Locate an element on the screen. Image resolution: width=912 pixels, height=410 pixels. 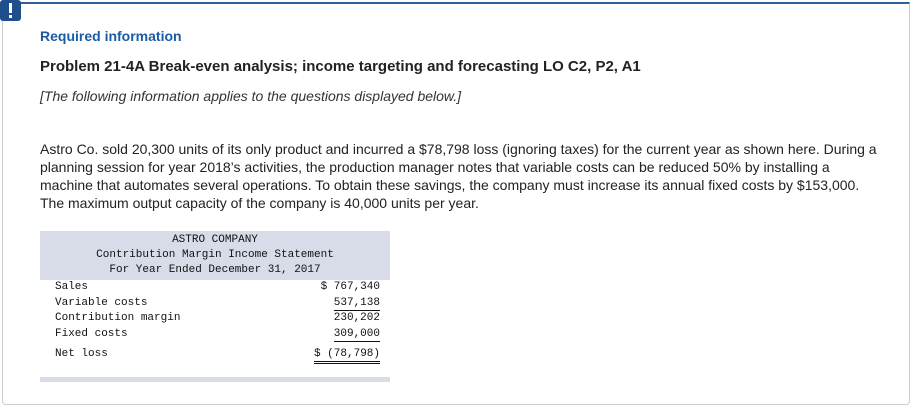
company: ASTRO COMPANY is located at coordinates (215, 240).